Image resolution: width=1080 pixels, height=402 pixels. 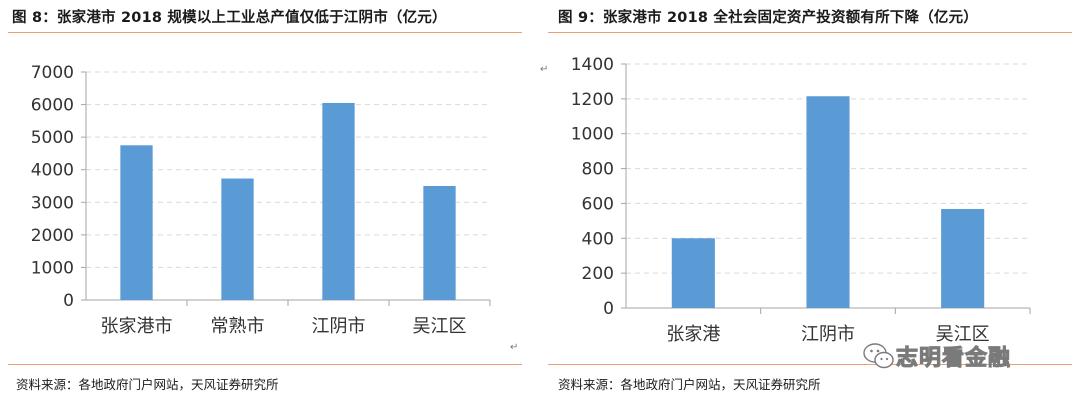 I want to click on x-category-label: 张家港, so click(x=693, y=334).